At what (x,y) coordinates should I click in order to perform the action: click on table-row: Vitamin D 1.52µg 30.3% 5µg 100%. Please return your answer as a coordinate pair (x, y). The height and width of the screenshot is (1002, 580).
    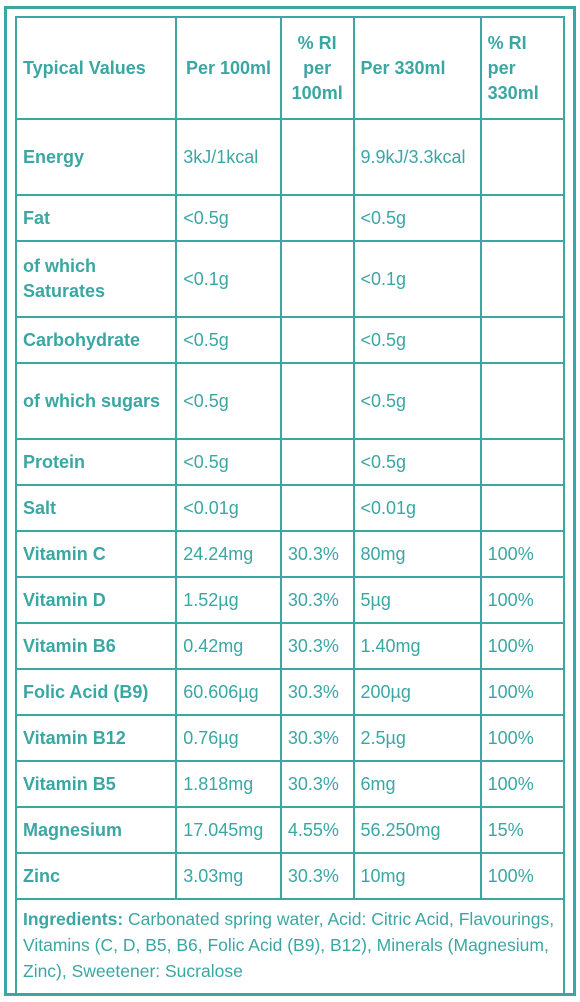
    Looking at the image, I should click on (290, 600).